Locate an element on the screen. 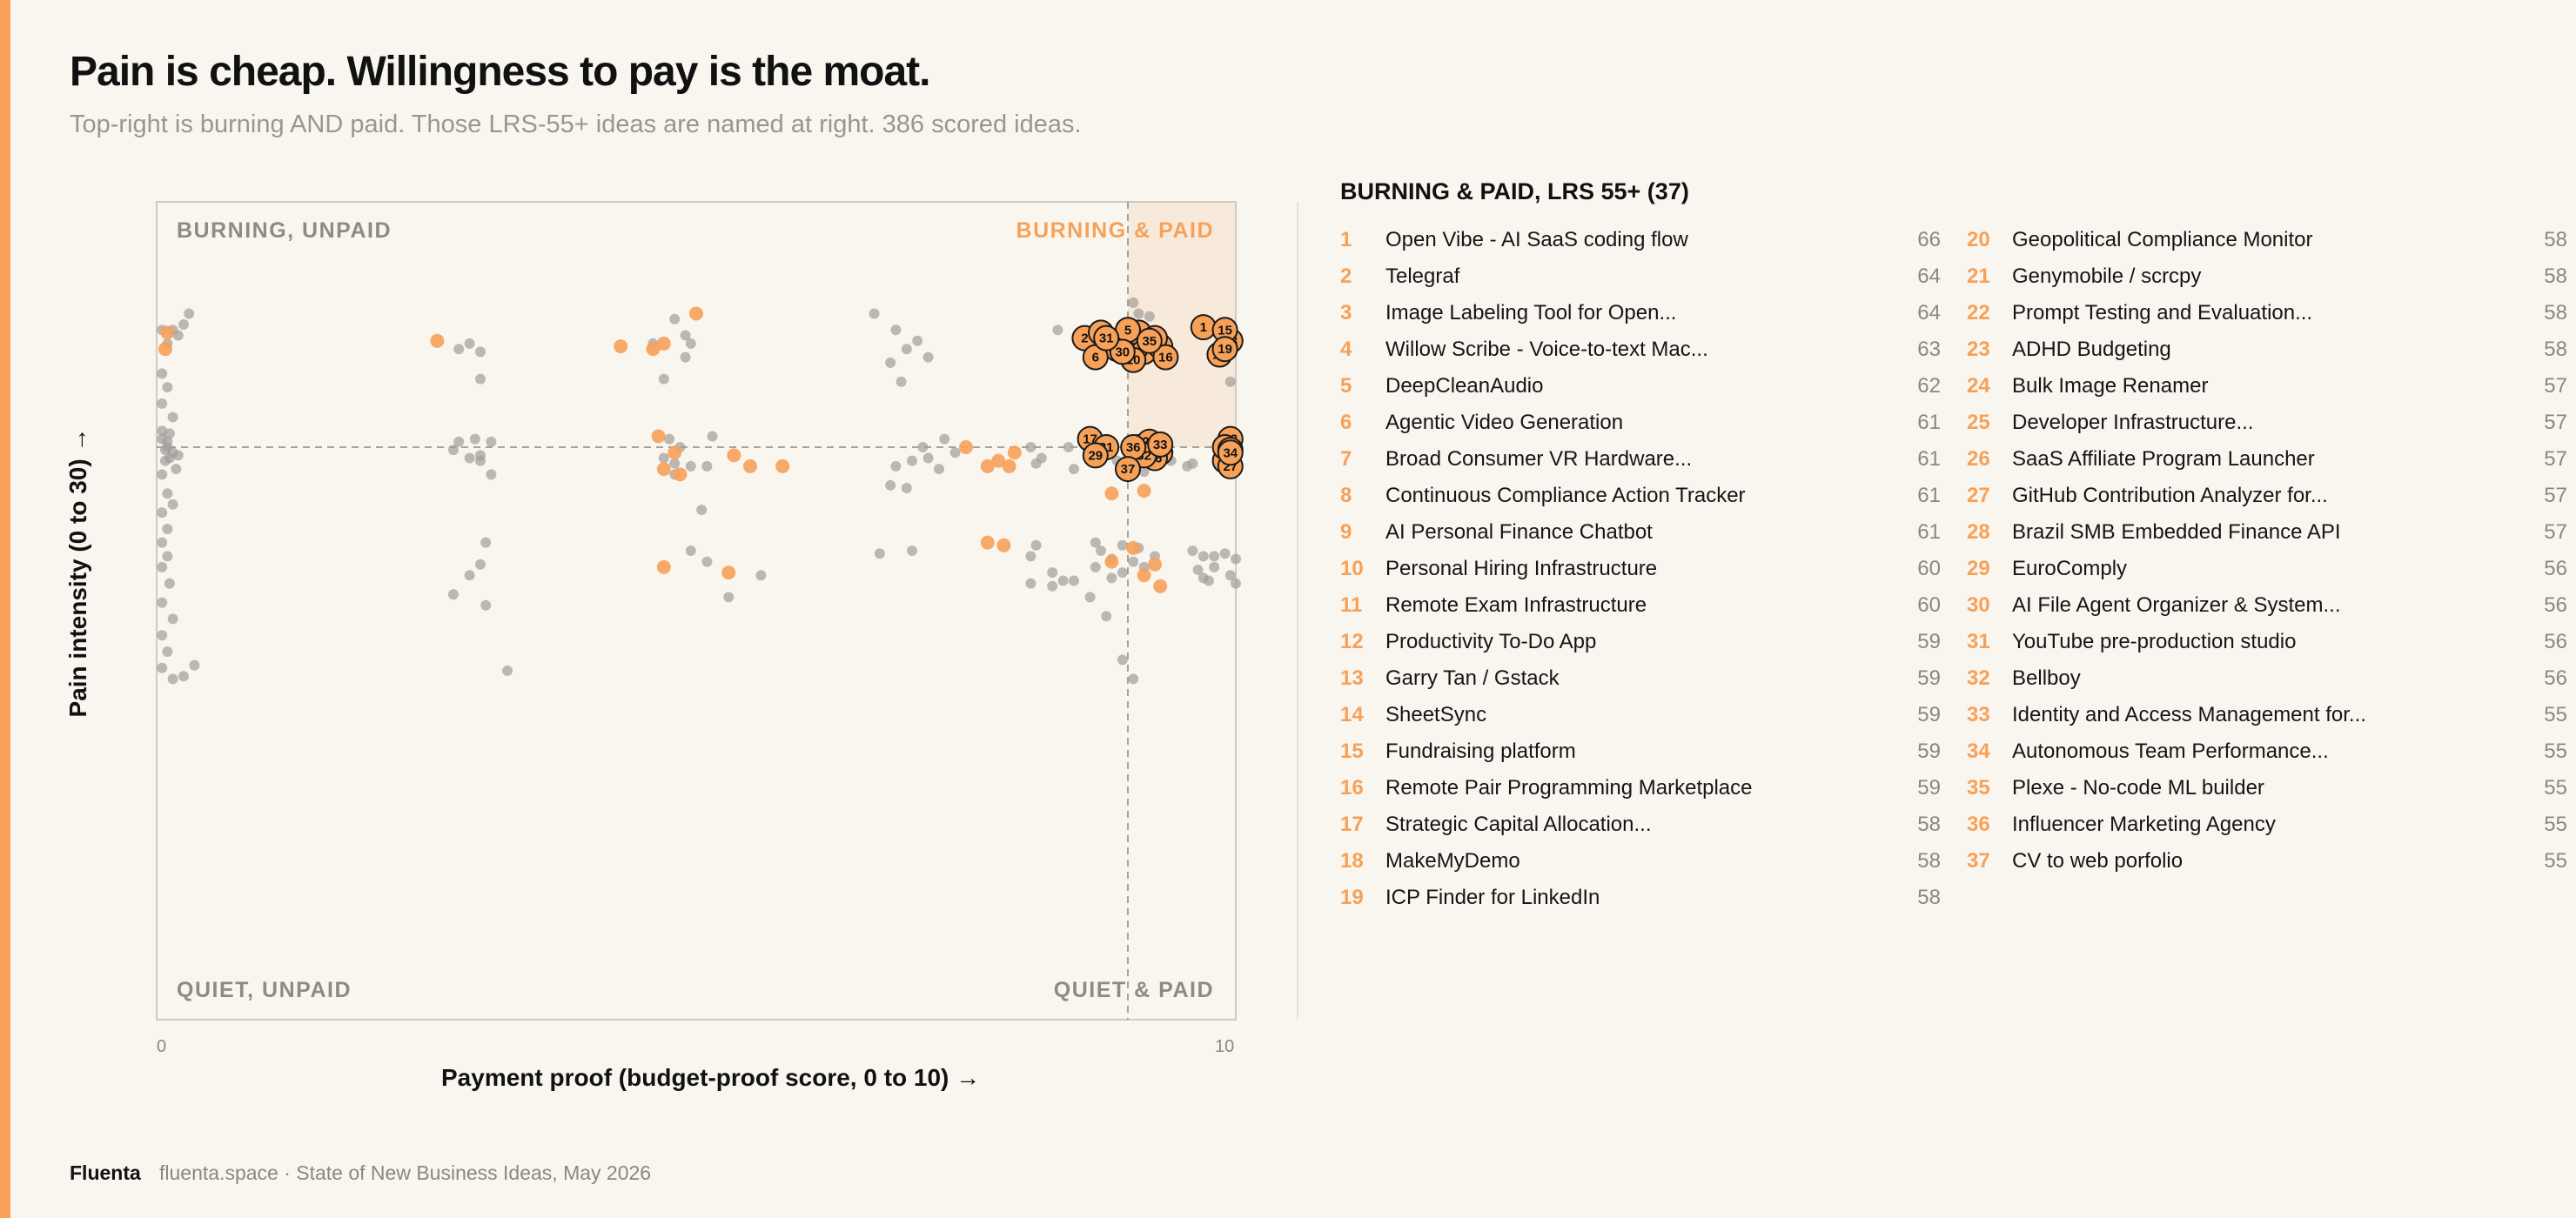  list-item-rank: 27 is located at coordinates (1979, 495).